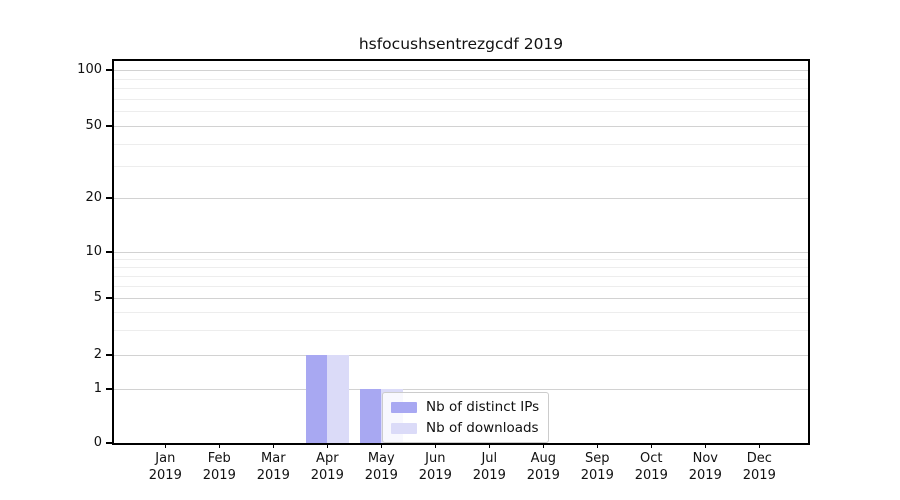 The image size is (900, 500). Describe the element at coordinates (97, 388) in the screenshot. I see `y-tick-label: 1` at that location.